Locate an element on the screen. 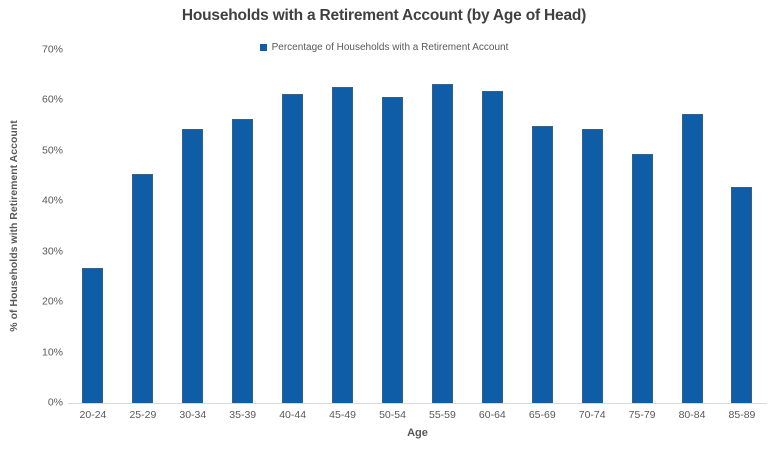 The width and height of the screenshot is (768, 456). x-tick-label: 35-39 is located at coordinates (243, 415).